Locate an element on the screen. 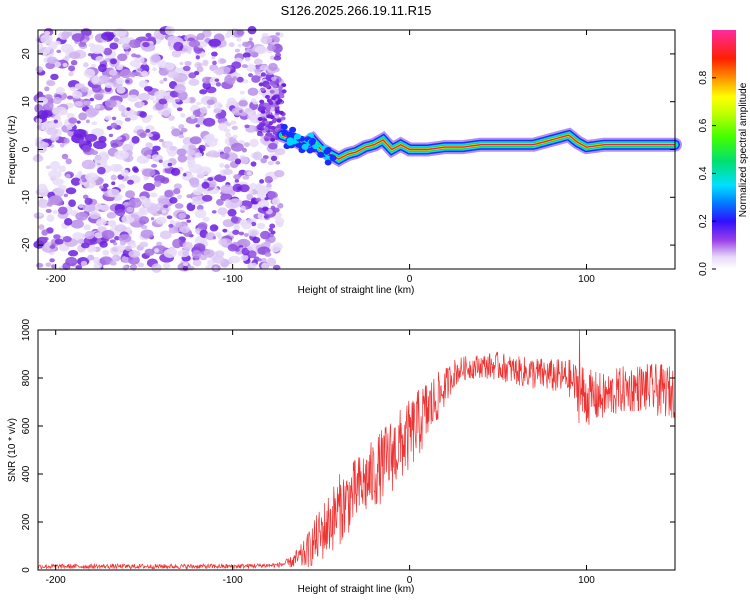  snr-y-tick-label: 800 is located at coordinates (26, 377).